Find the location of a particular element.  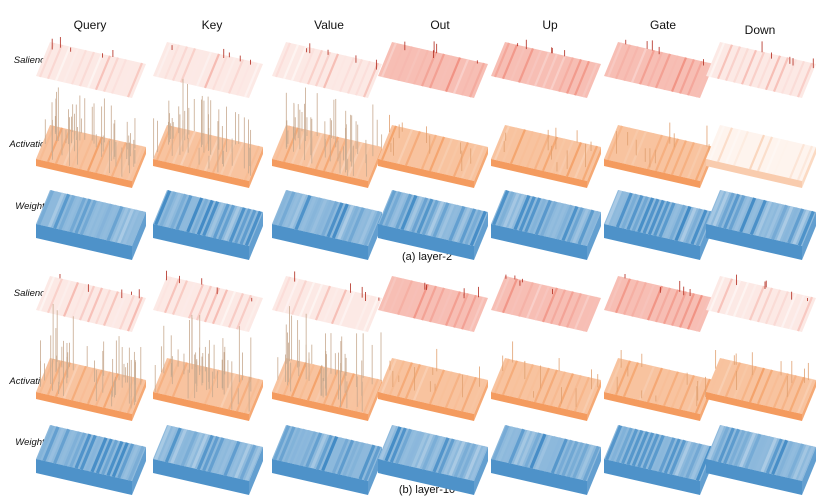

column-label-key: Key is located at coordinates (212, 25).